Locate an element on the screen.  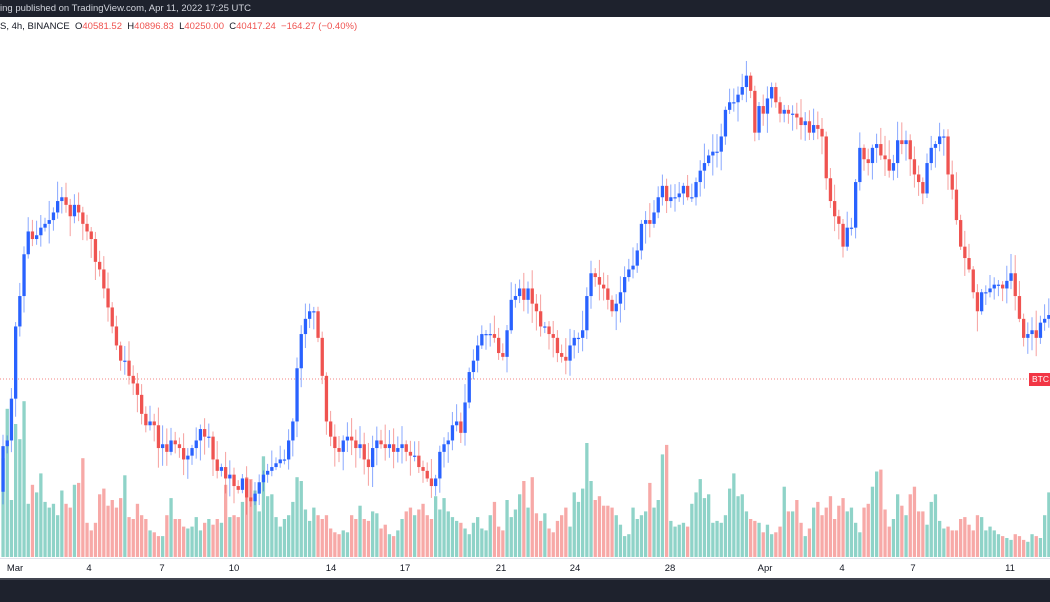
time-axis-tick: 21 is located at coordinates (501, 568).